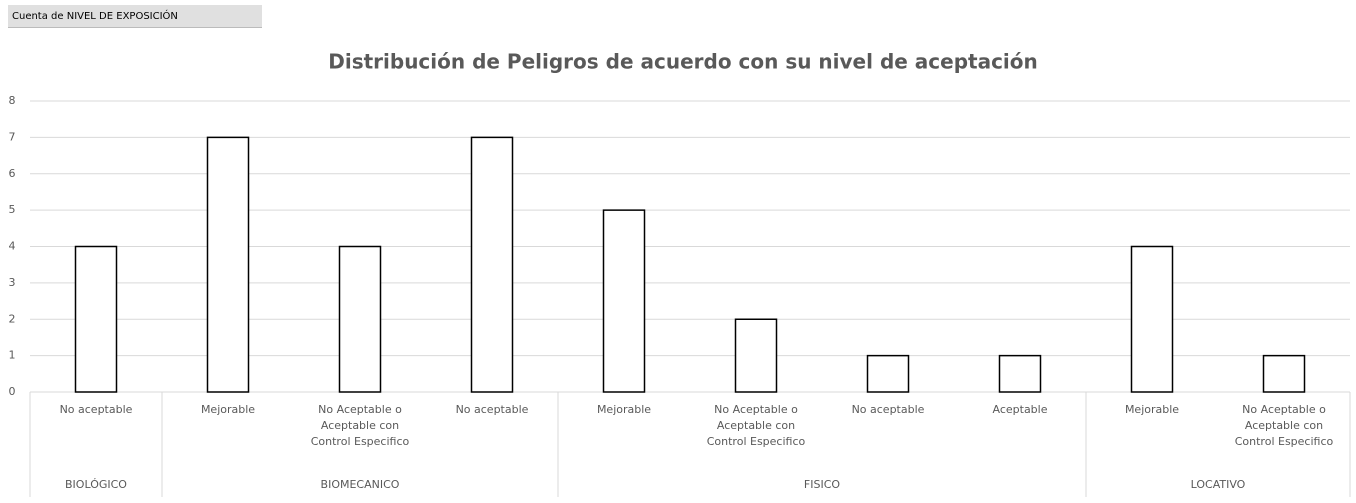 The image size is (1356, 503). I want to click on y-tick-label: 5, so click(12, 209).